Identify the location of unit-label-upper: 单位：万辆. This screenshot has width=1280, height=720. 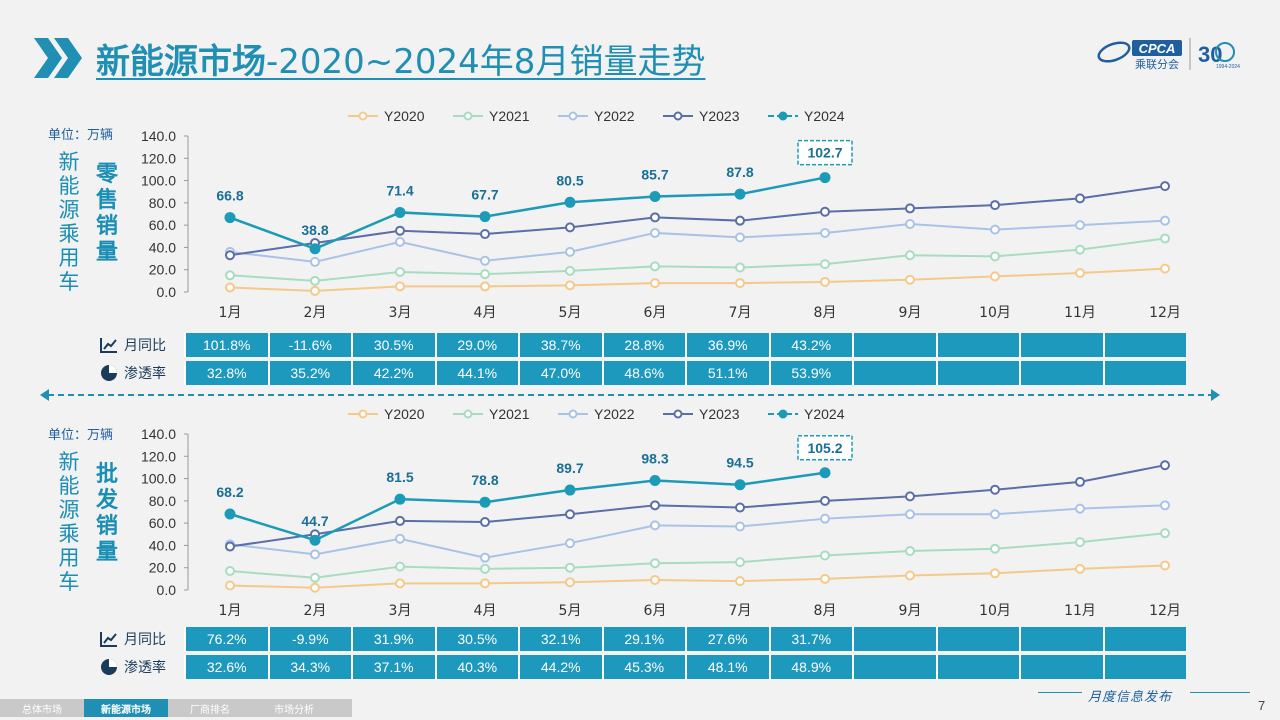
(81, 134).